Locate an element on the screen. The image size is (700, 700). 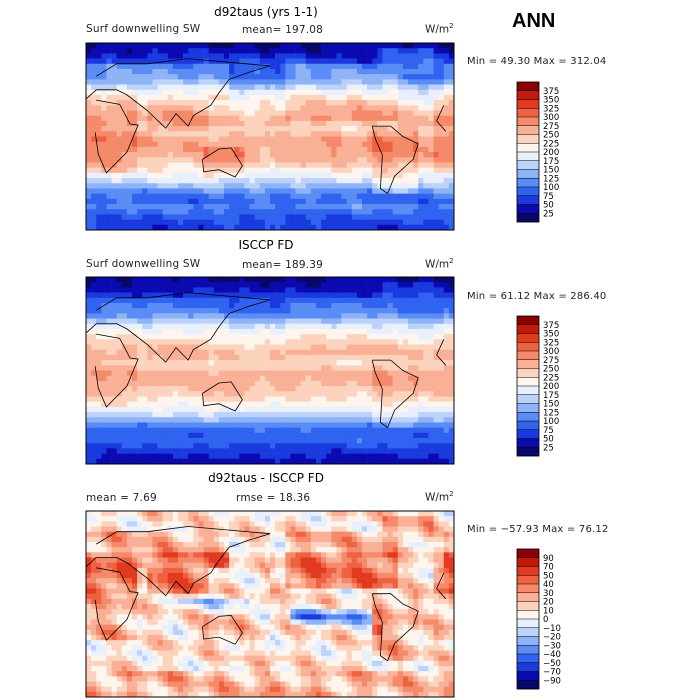
panel2-colorbar-tick-label: 50 is located at coordinates (548, 440).